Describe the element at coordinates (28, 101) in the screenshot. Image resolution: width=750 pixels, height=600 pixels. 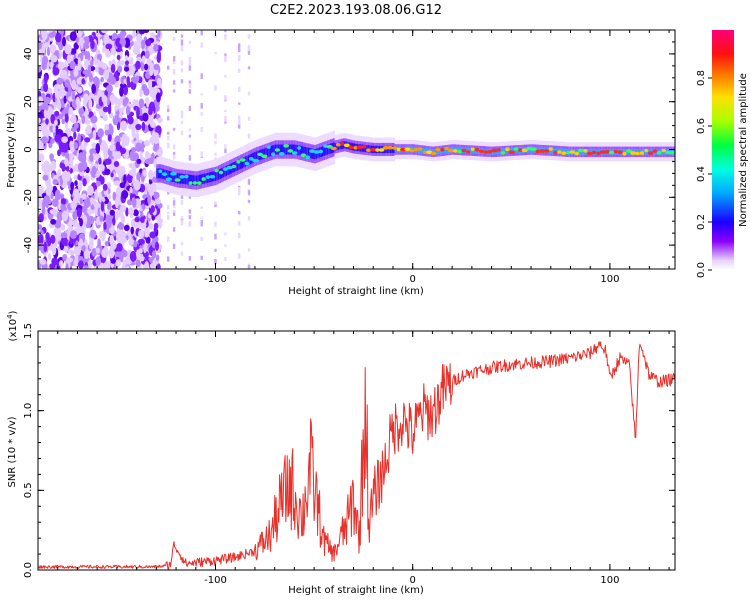
I see `spectrogram-ytick-label: 20` at that location.